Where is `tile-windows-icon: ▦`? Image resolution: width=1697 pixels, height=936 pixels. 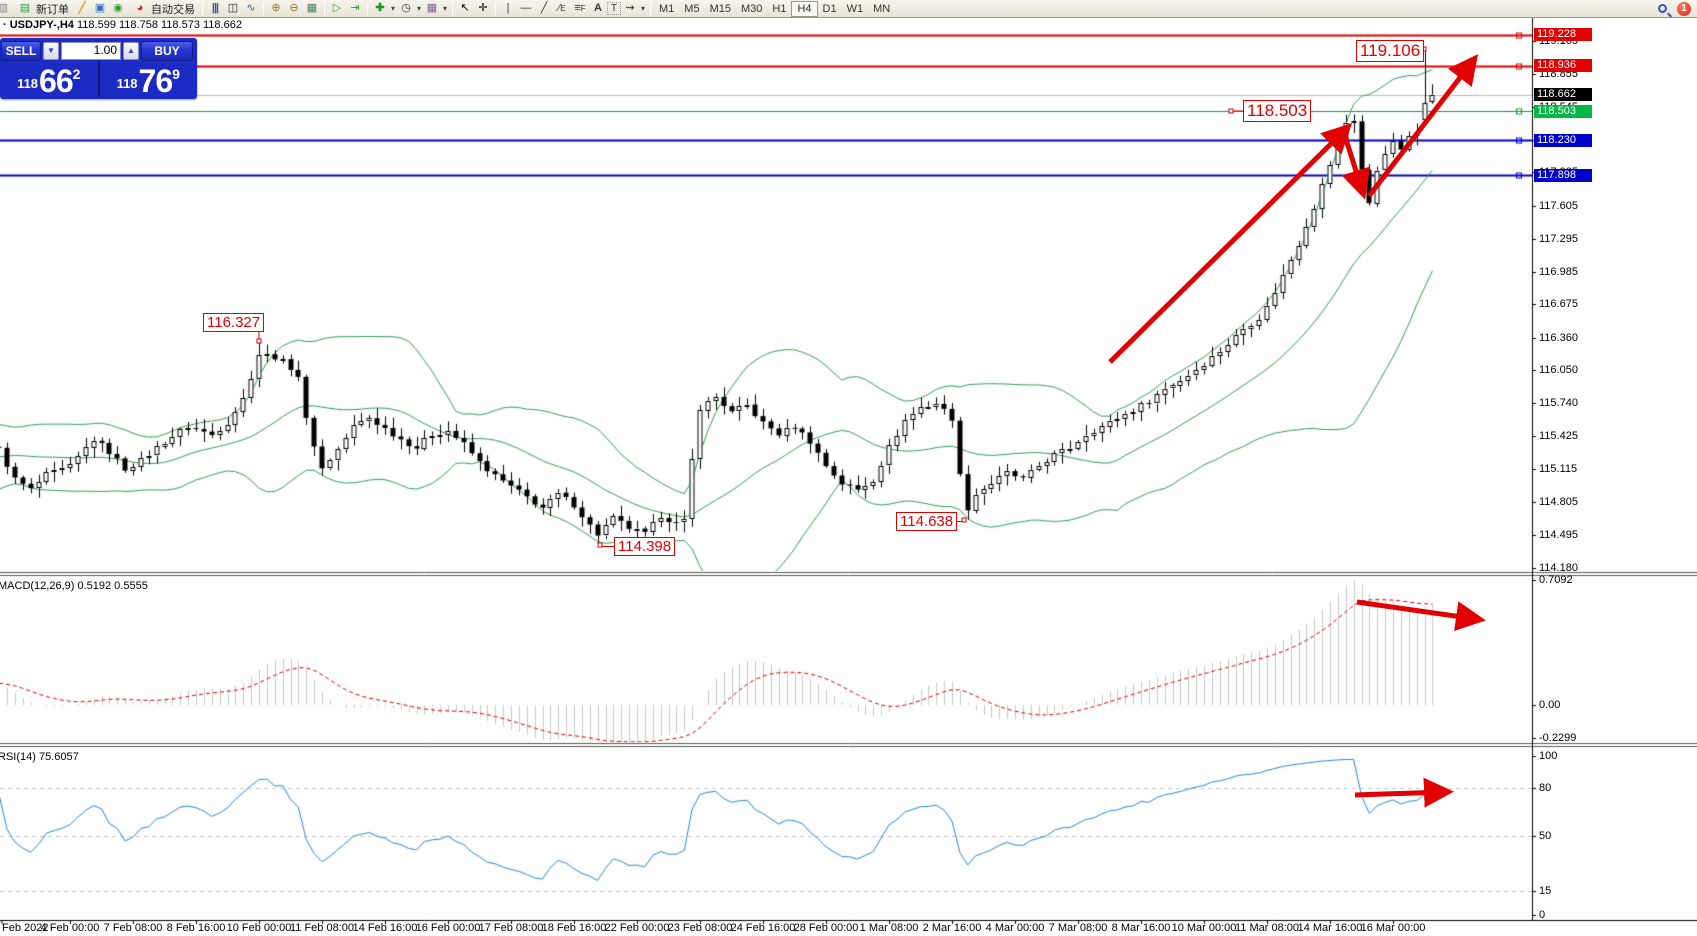 tile-windows-icon: ▦ is located at coordinates (312, 8).